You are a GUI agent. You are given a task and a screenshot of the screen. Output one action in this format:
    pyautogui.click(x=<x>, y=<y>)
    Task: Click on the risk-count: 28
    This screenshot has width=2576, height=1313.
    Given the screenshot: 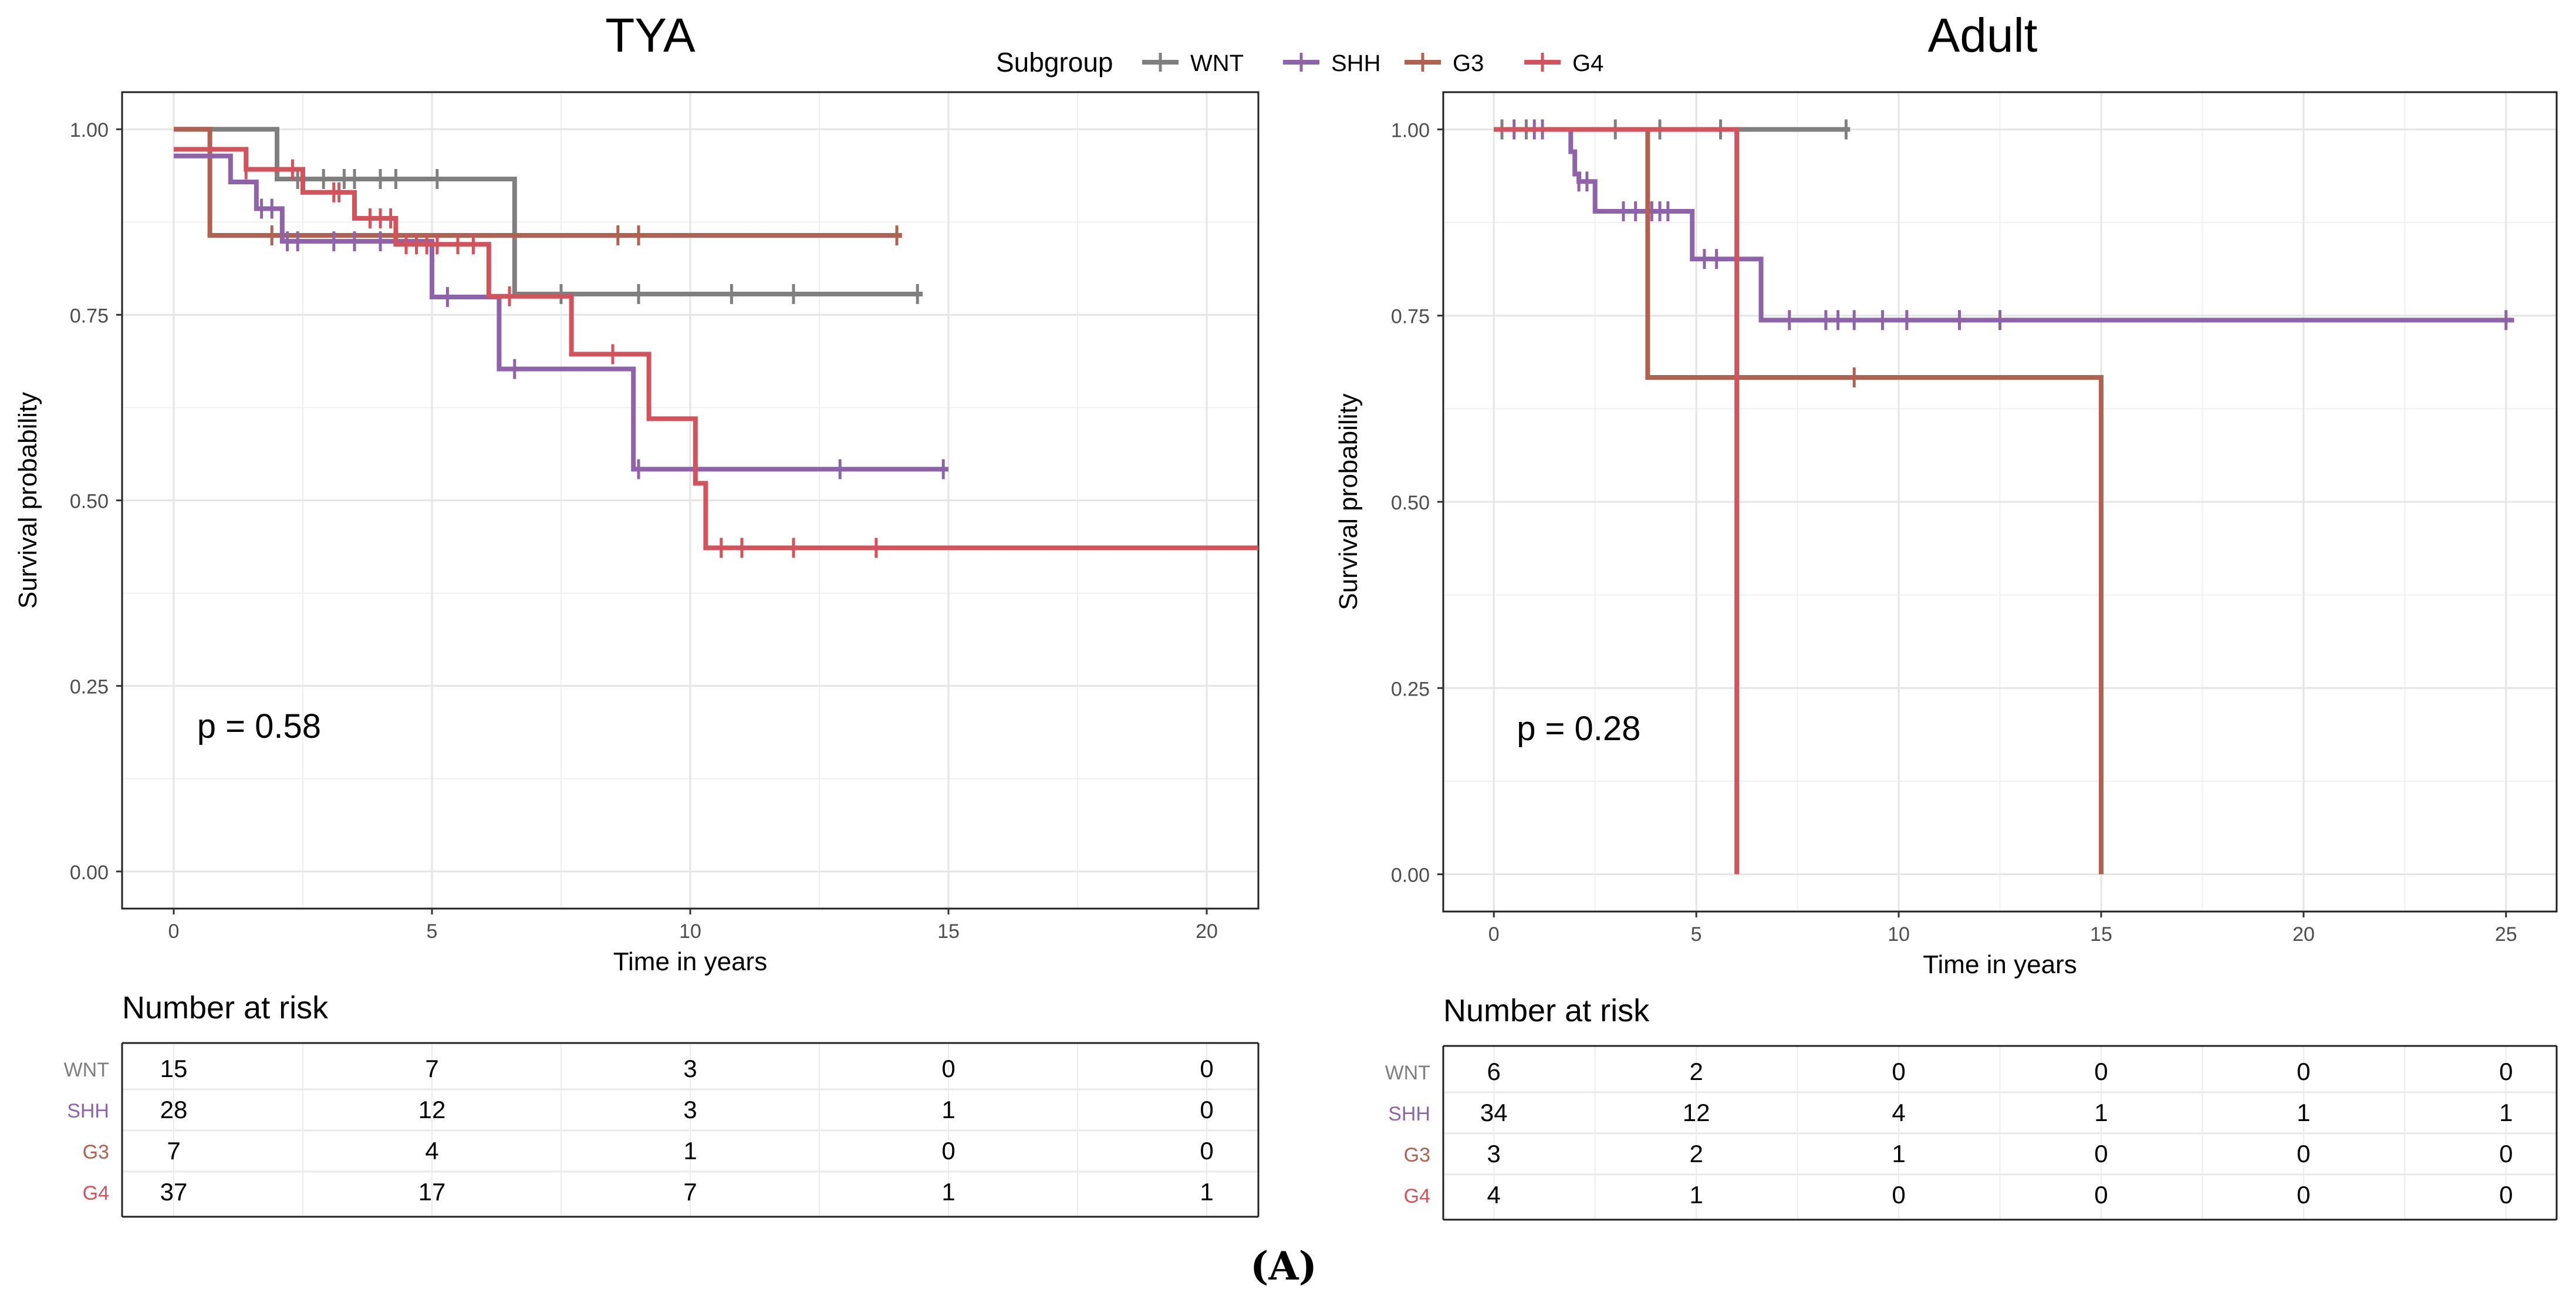 What is the action you would take?
    pyautogui.click(x=174, y=1109)
    